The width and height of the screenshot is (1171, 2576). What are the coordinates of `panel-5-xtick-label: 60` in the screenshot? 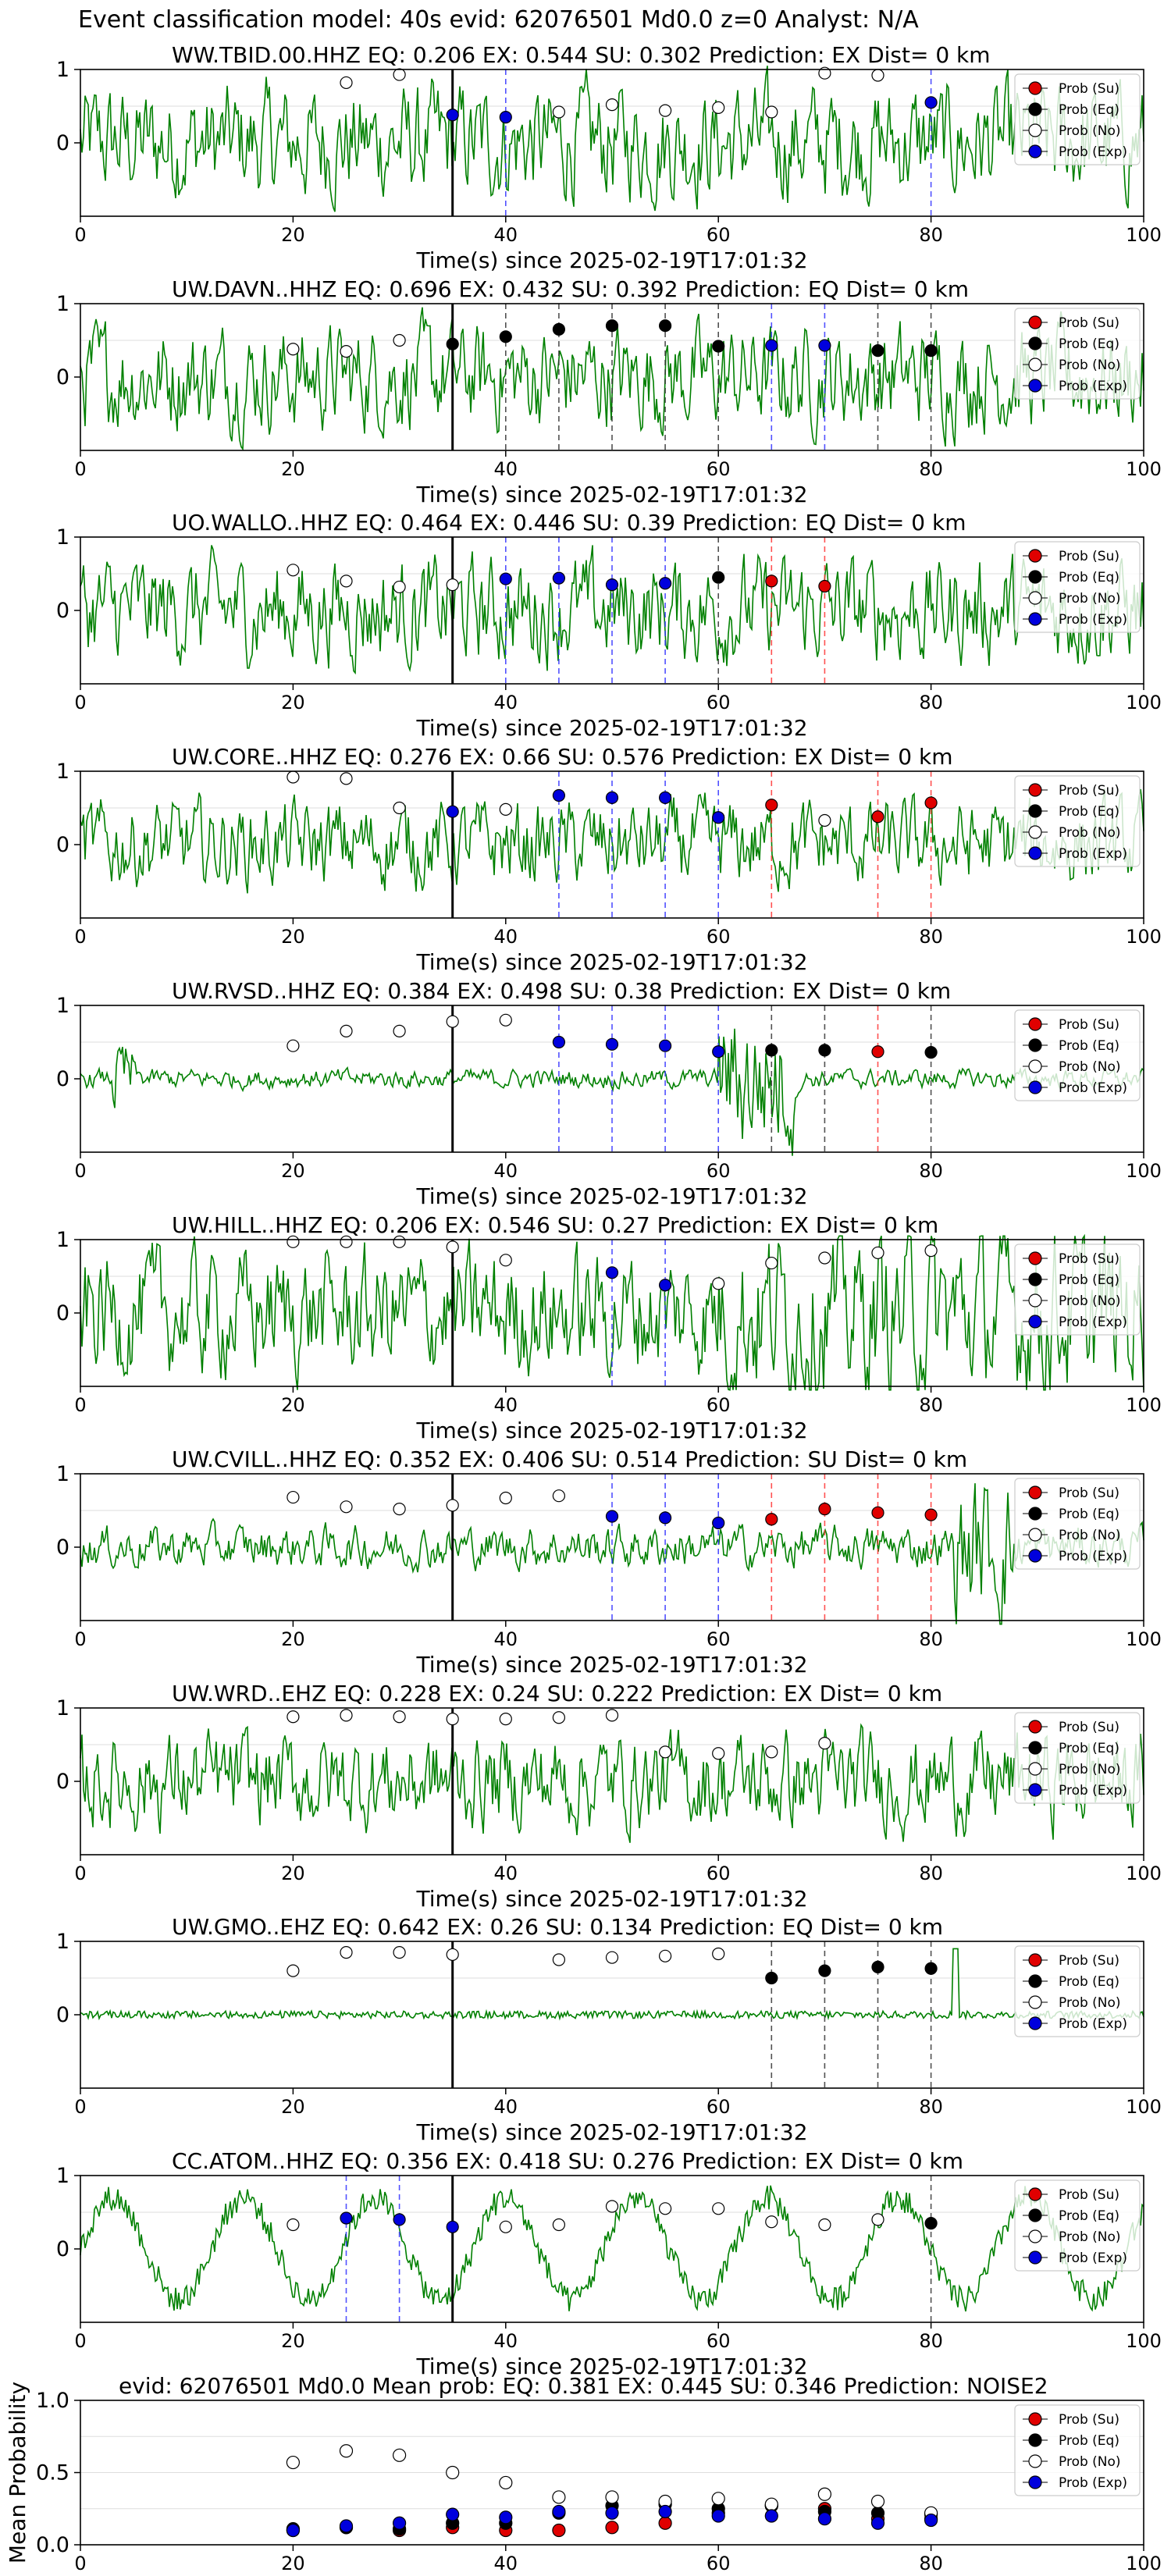 It's located at (719, 1171).